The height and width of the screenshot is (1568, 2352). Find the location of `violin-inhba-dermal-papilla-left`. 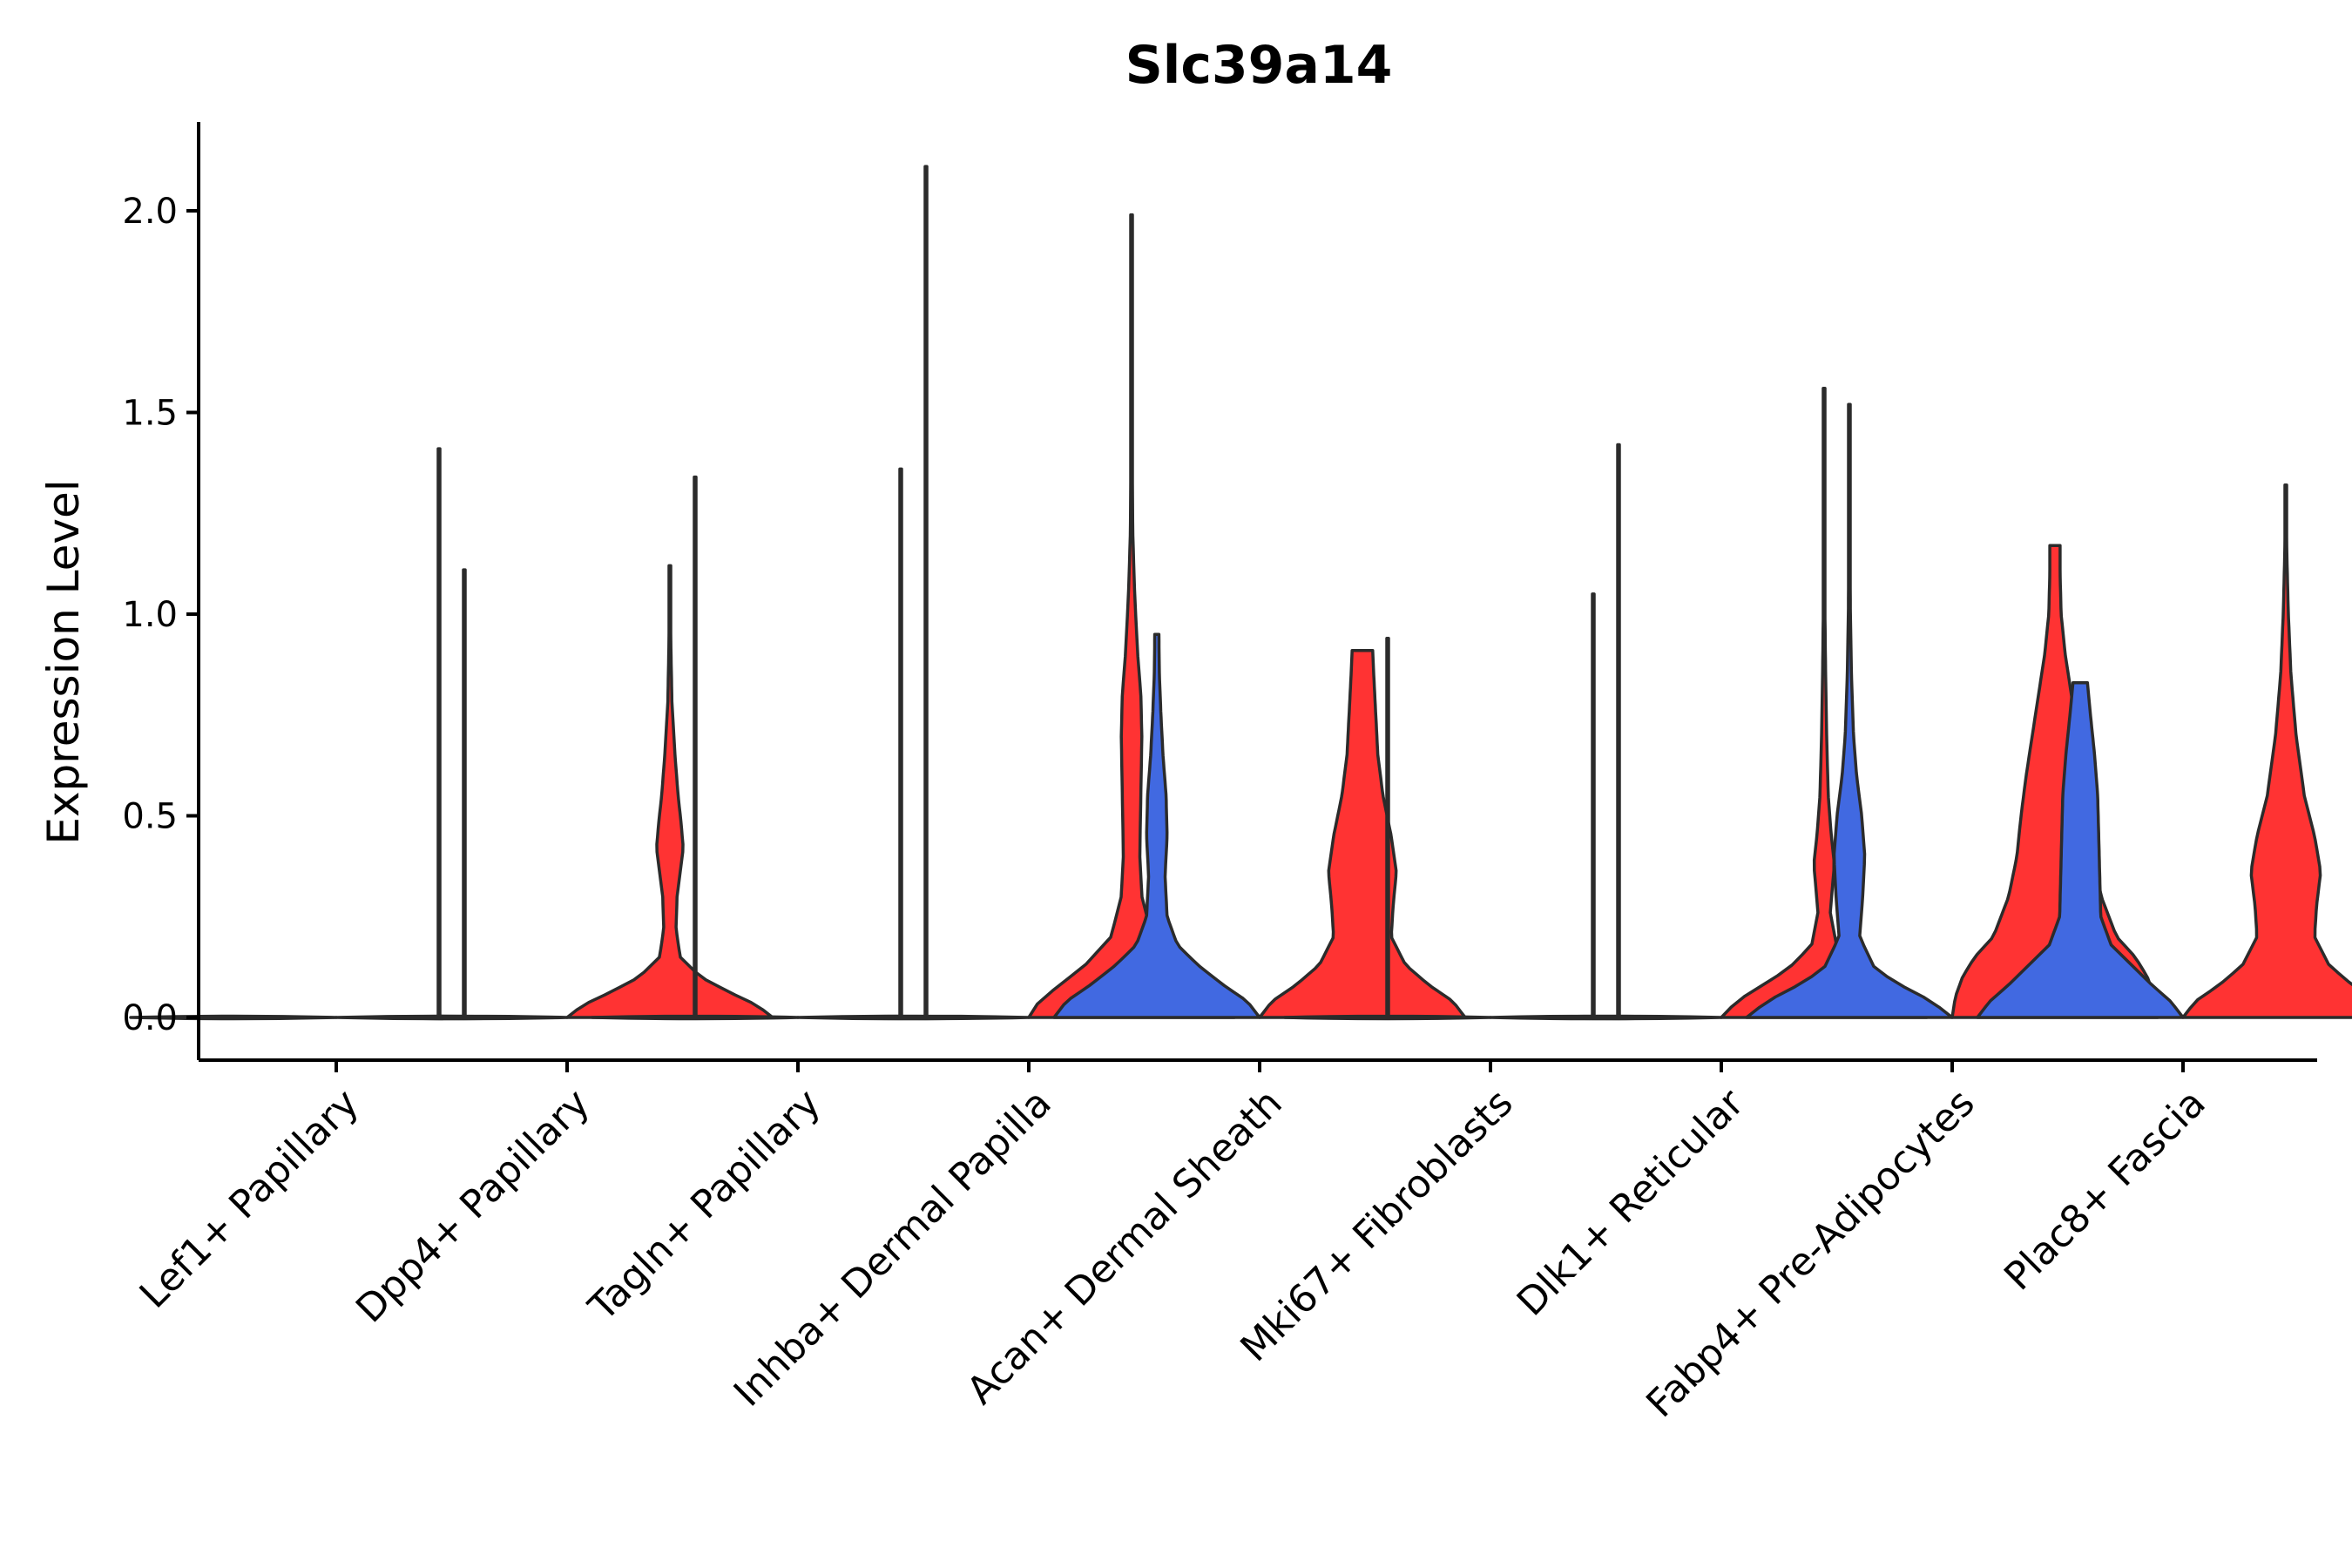

violin-inhba-dermal-papilla-left is located at coordinates (926, 593).